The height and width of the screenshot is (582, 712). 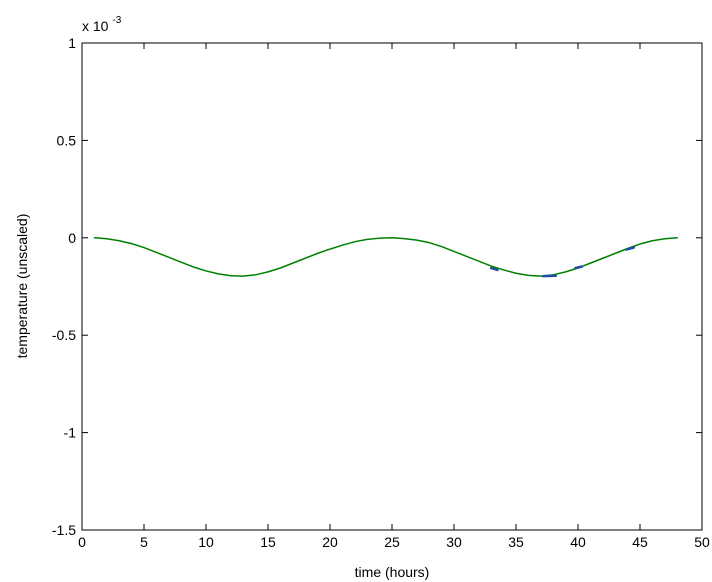 What do you see at coordinates (70, 433) in the screenshot?
I see `y-tick-label: -1` at bounding box center [70, 433].